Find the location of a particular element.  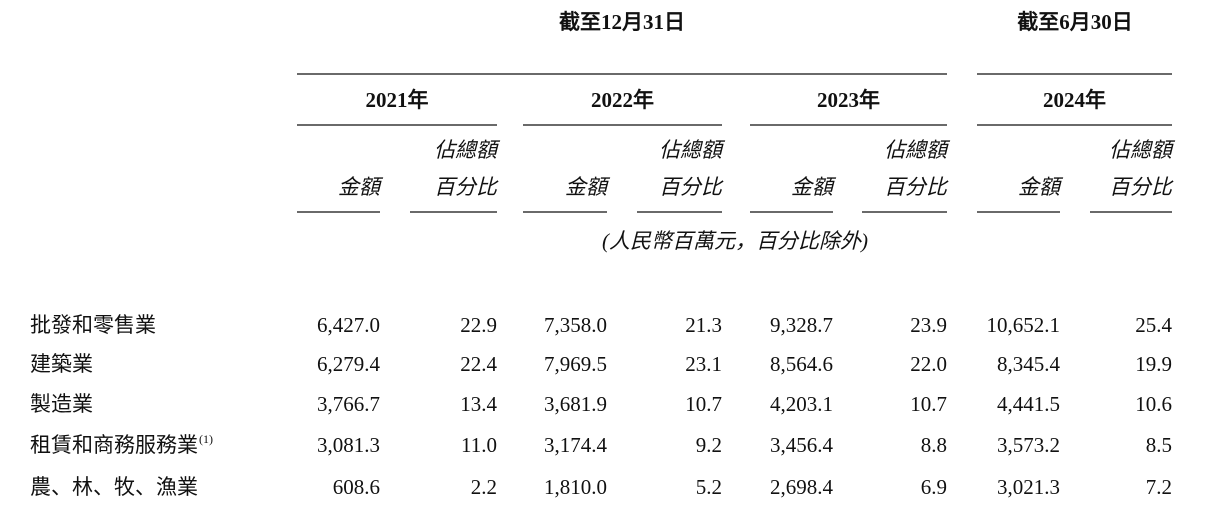

cell-value: 8.5 is located at coordinates (1159, 445).